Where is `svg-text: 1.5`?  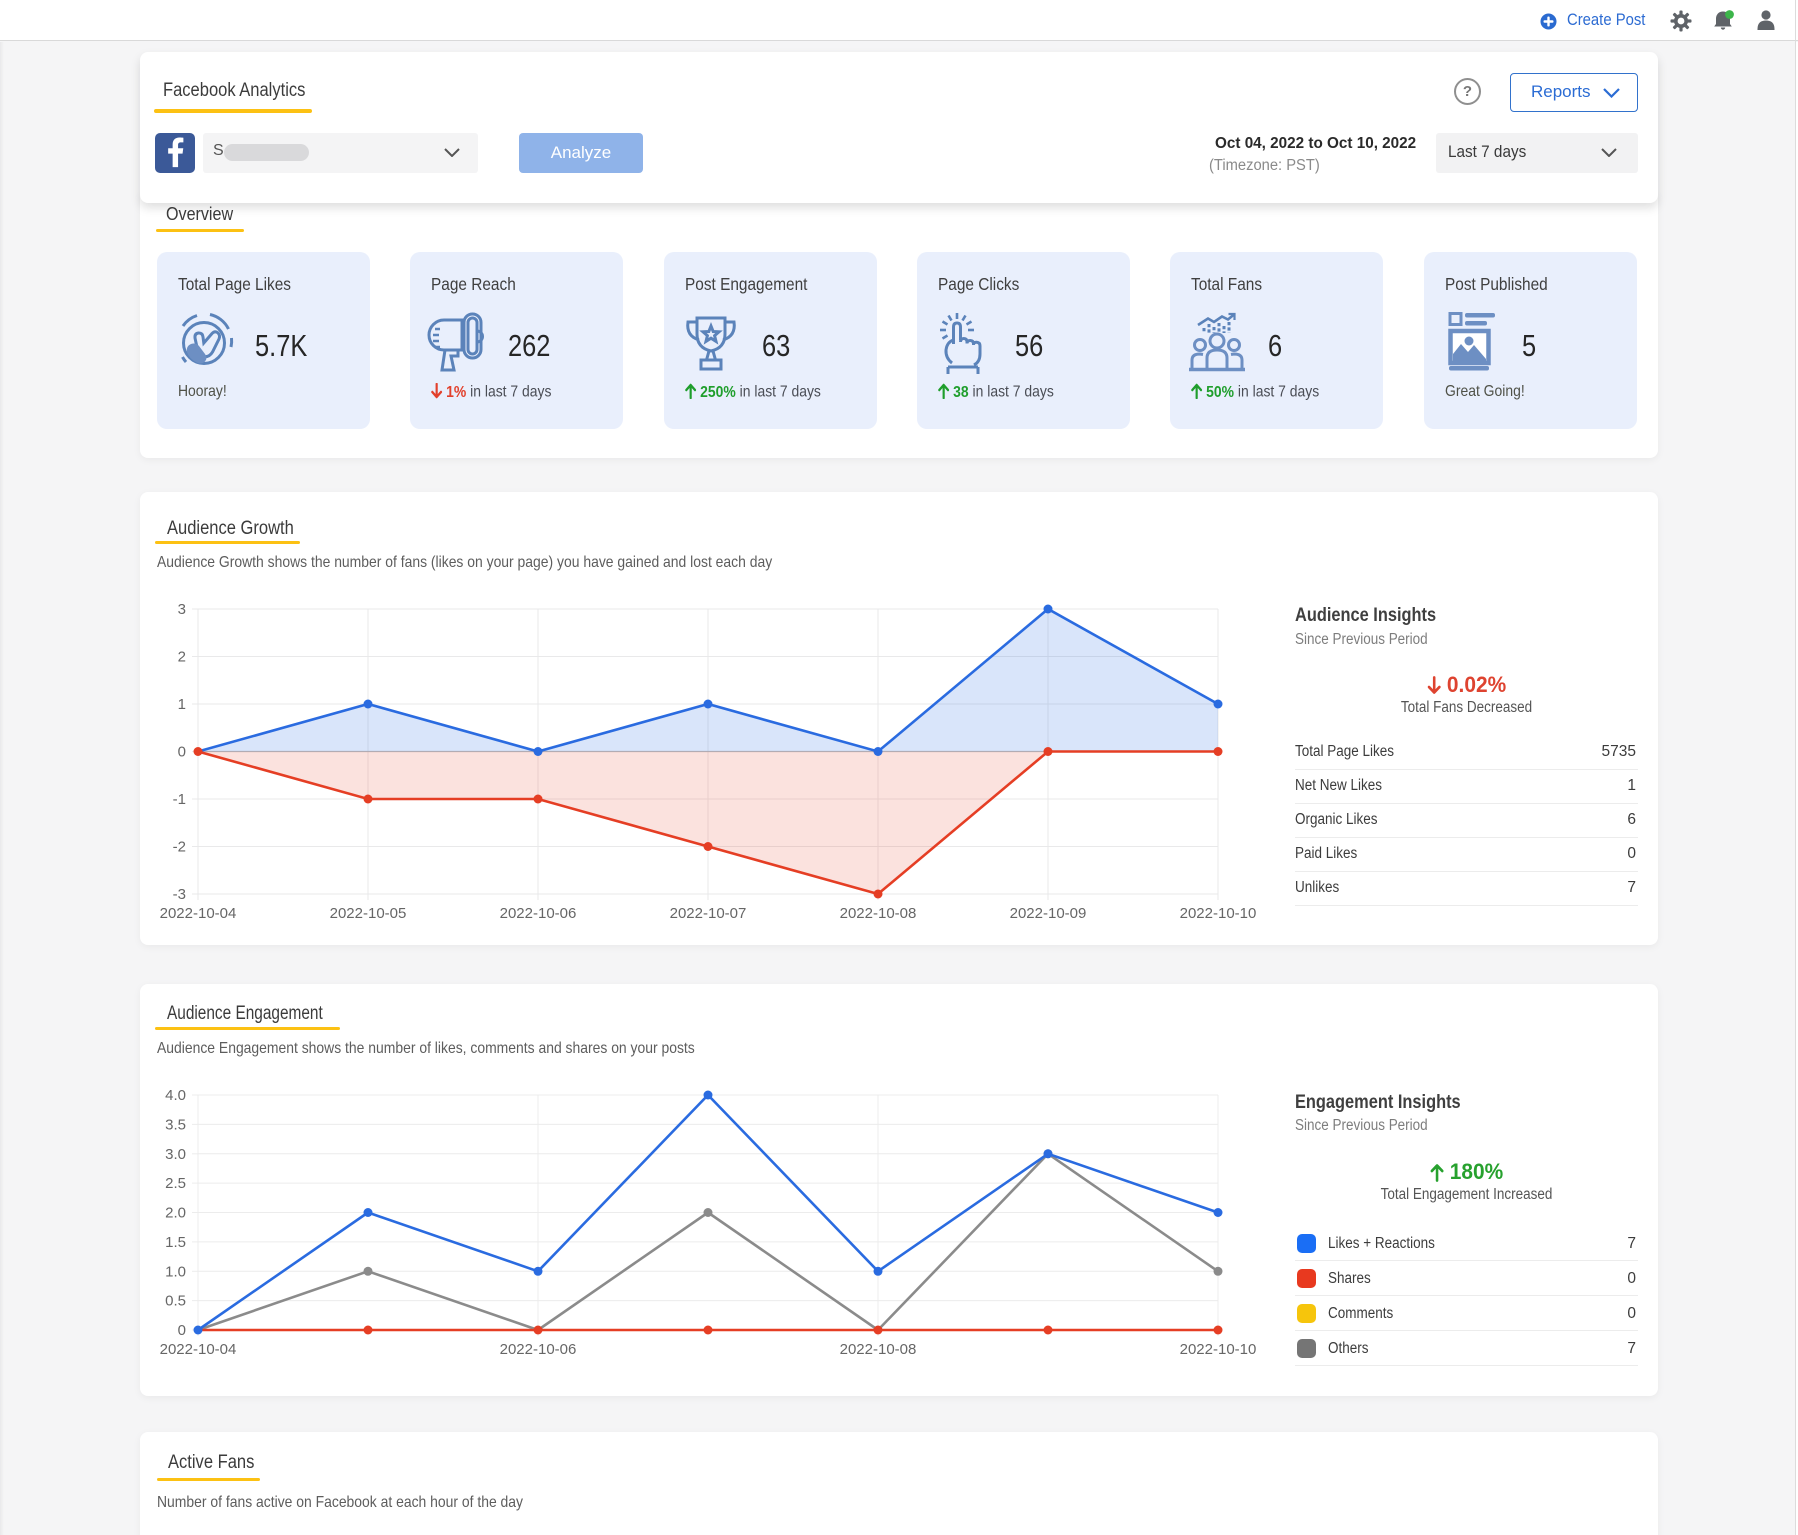 svg-text: 1.5 is located at coordinates (175, 1242).